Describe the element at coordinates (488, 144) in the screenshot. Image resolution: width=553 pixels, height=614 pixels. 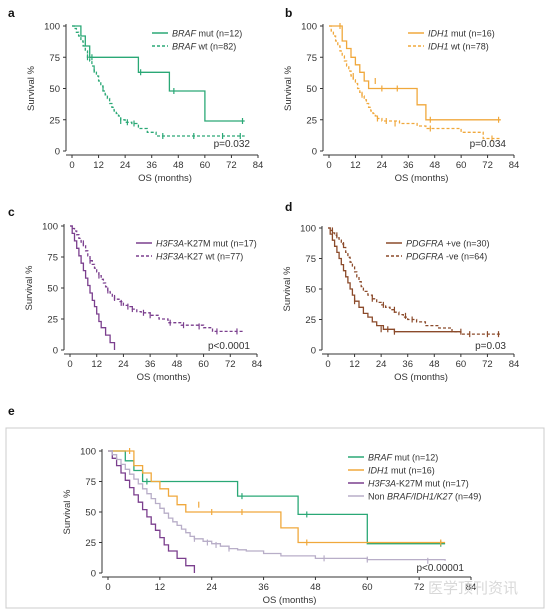
I see `p-value: p=0.034` at that location.